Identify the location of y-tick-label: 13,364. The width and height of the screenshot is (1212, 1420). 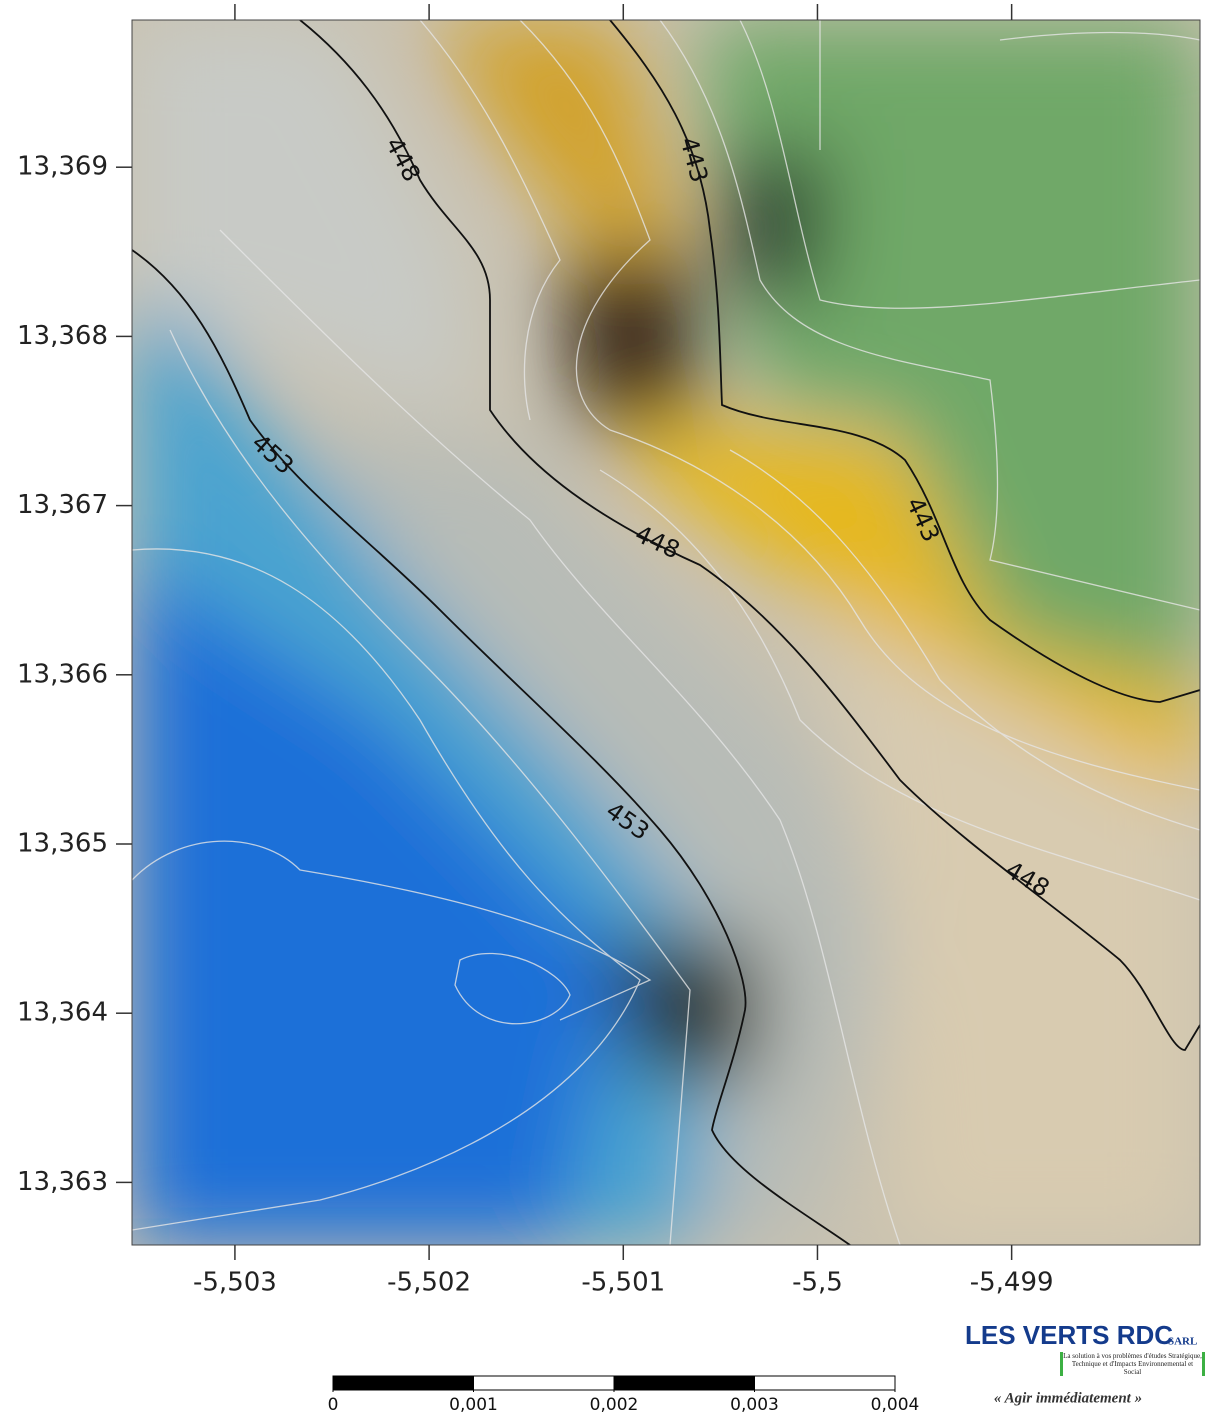
(62, 1013).